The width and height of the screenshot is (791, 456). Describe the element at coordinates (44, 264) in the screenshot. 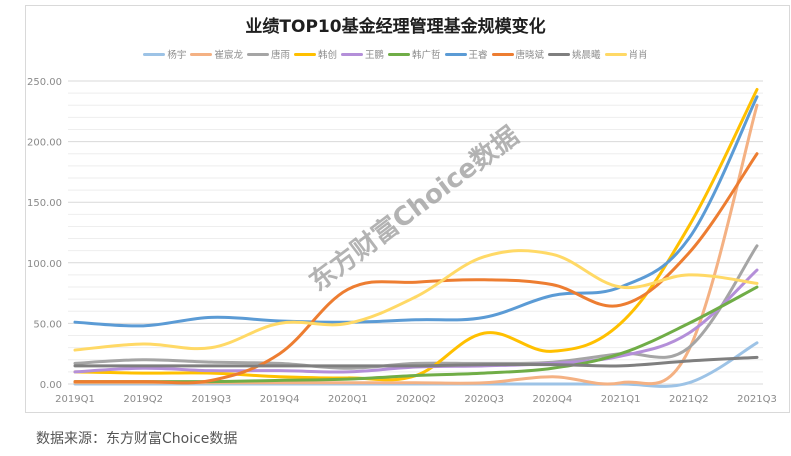

I see `y-tick-label: 100.00` at that location.